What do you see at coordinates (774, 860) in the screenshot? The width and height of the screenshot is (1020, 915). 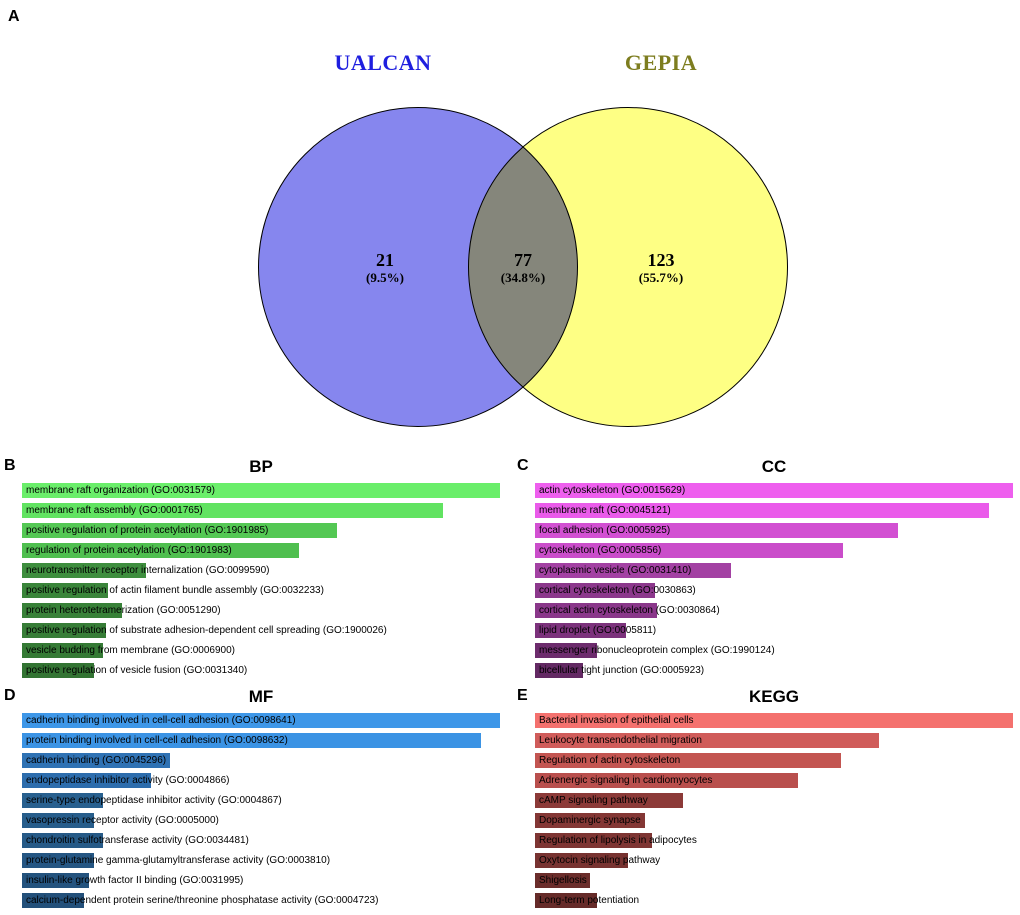 I see `bar-row: Oxytocin signaling pathway` at bounding box center [774, 860].